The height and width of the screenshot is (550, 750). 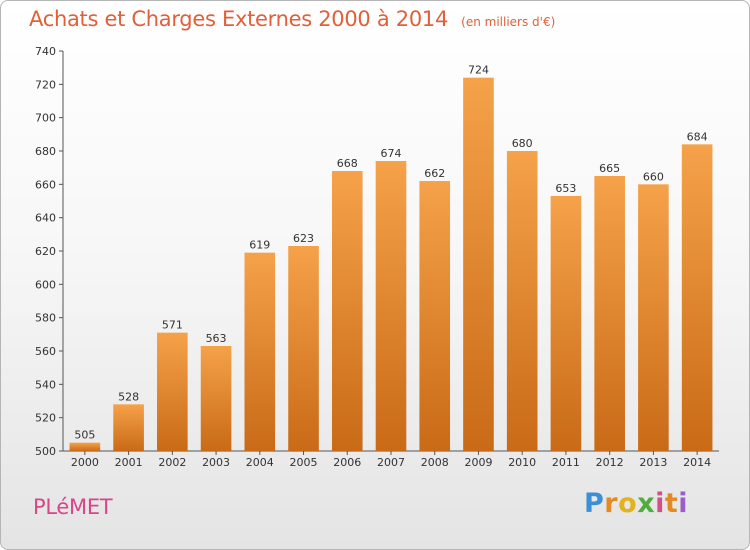 I want to click on x-tick-label: 2008, so click(x=435, y=462).